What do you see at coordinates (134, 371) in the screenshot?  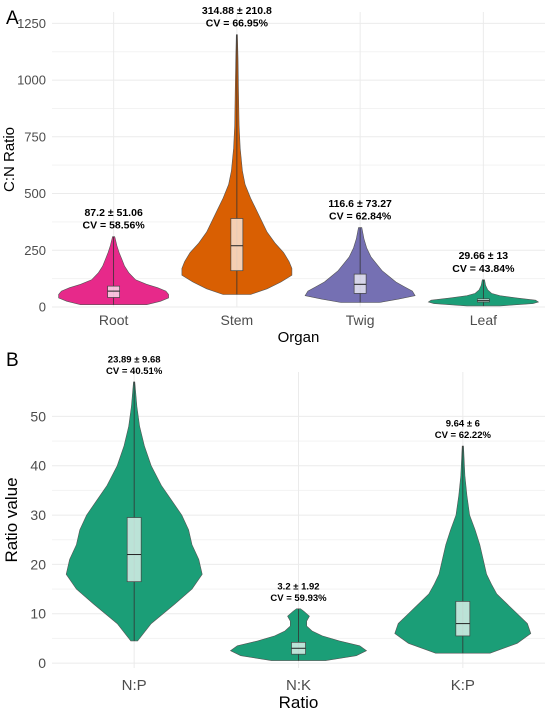 I see `annotation-cv: CV = 40.51%` at bounding box center [134, 371].